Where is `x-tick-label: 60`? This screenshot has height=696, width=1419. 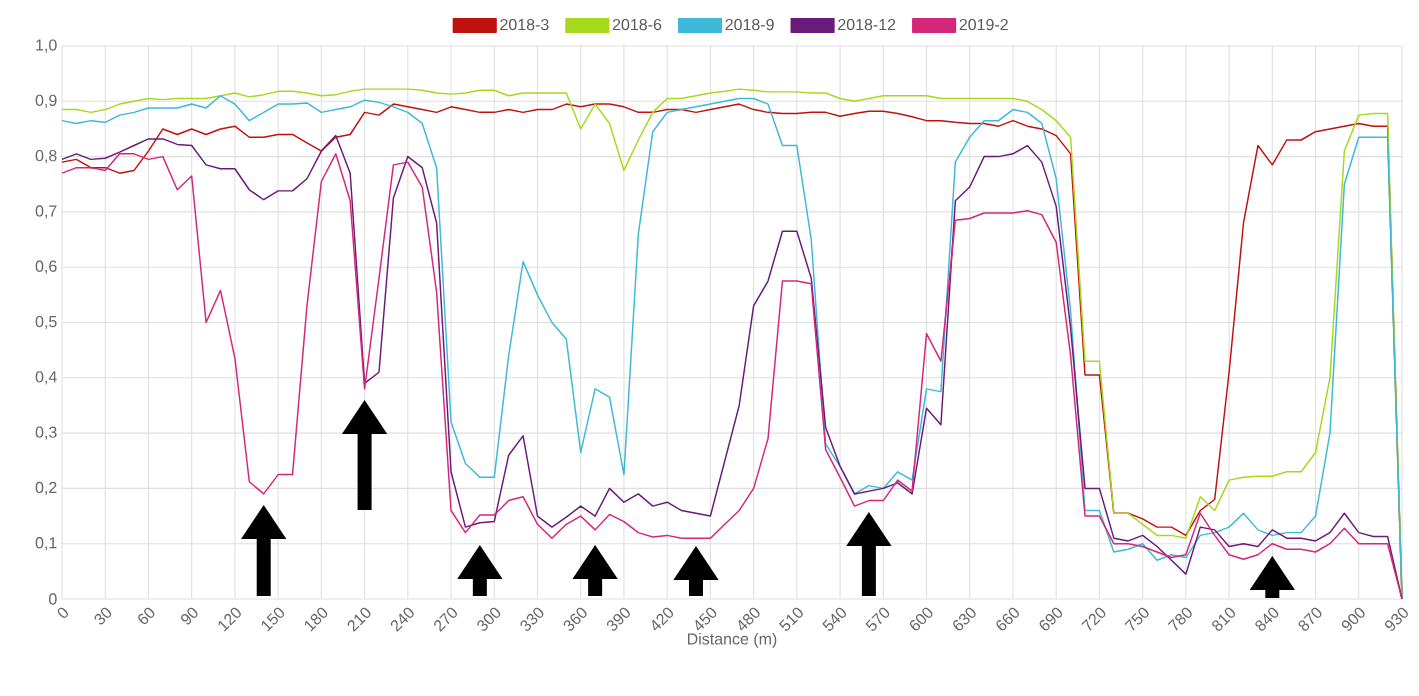
x-tick-label: 60 is located at coordinates (146, 616).